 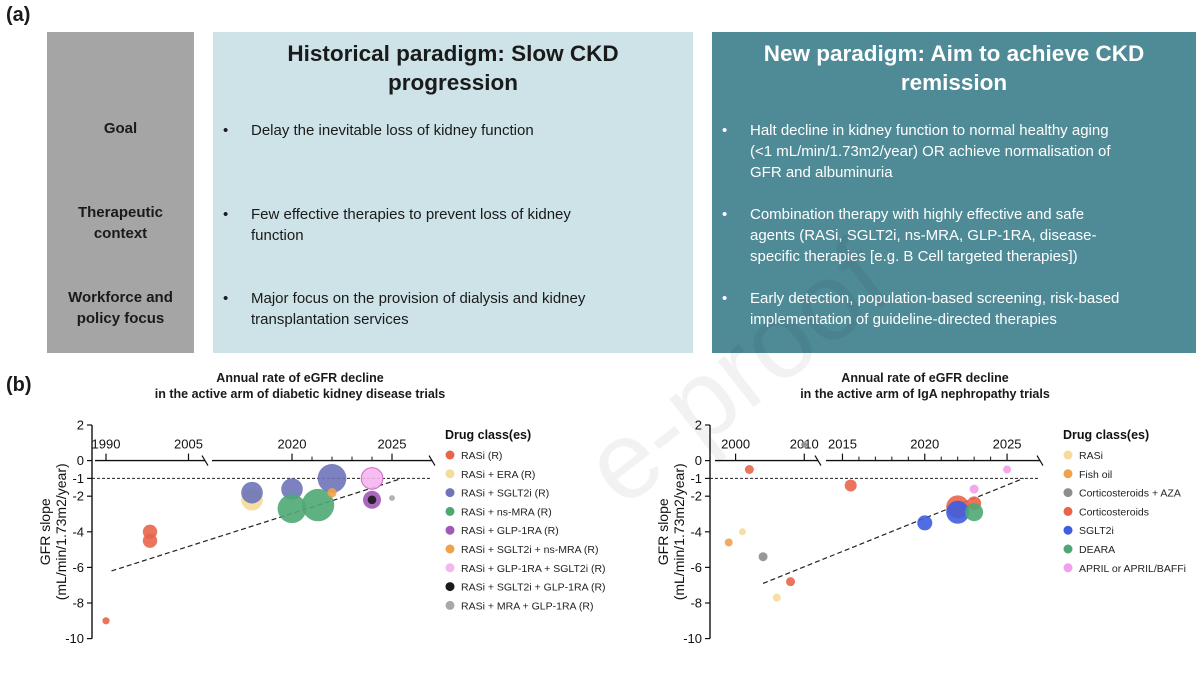 What do you see at coordinates (506, 512) in the screenshot?
I see `legend-label: RASi + ns-MRA (R)` at bounding box center [506, 512].